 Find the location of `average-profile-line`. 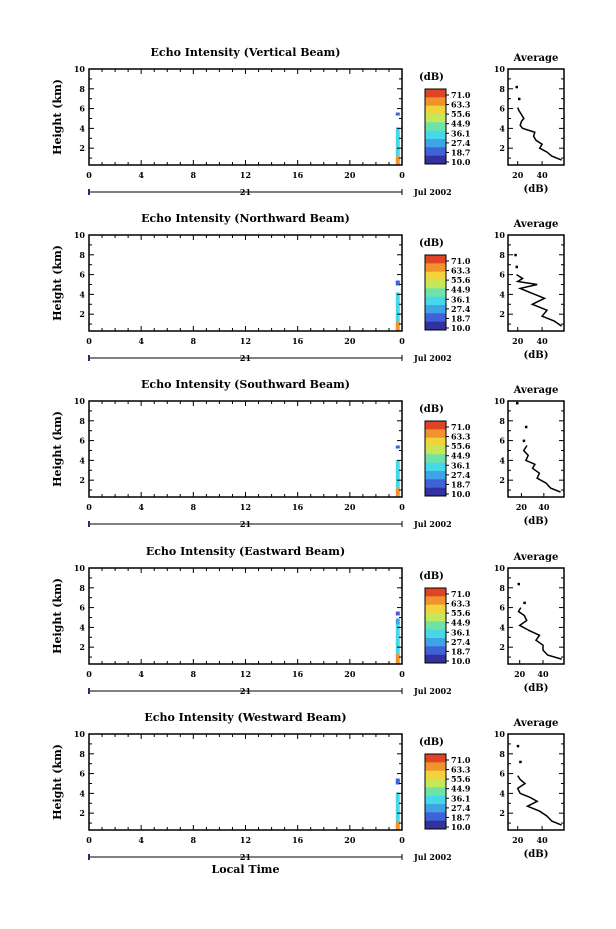

average-profile-line is located at coordinates (539, 800).